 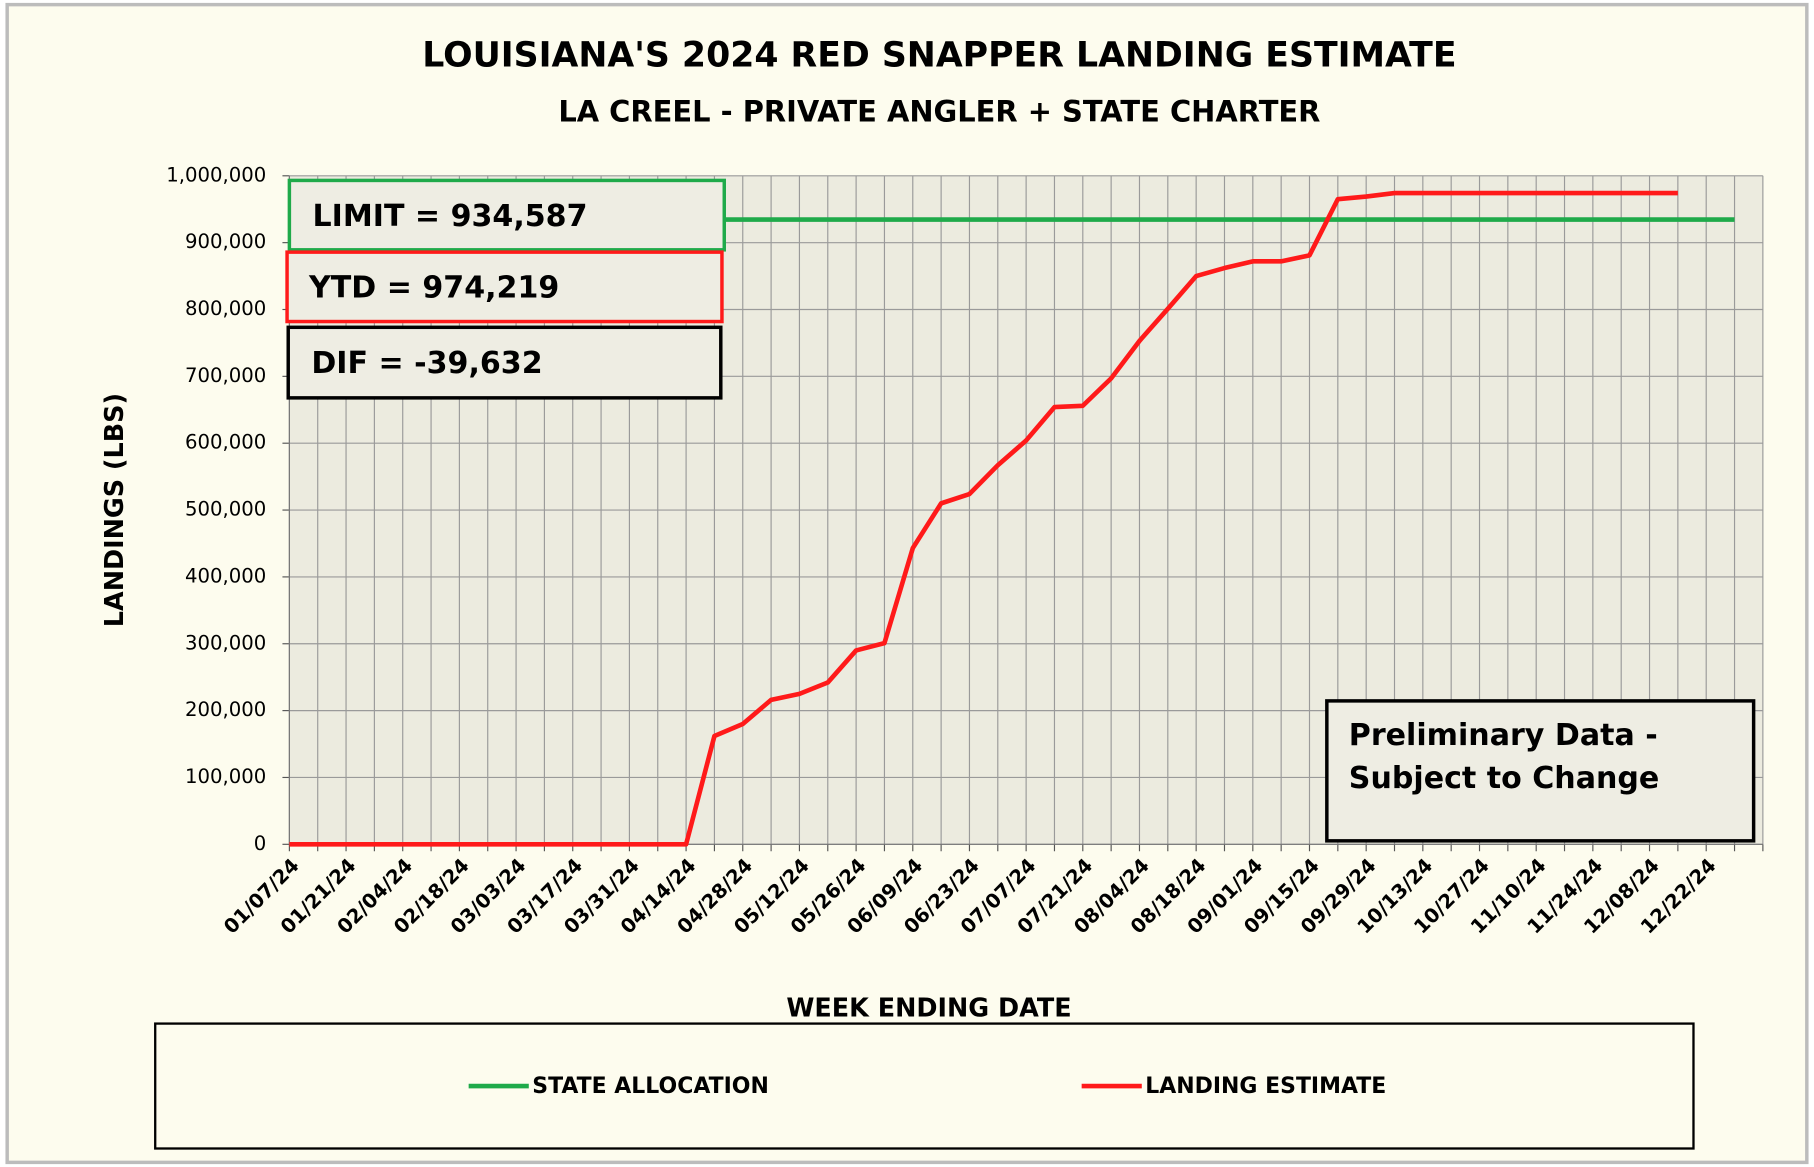 I want to click on note-box, so click(x=1540, y=771).